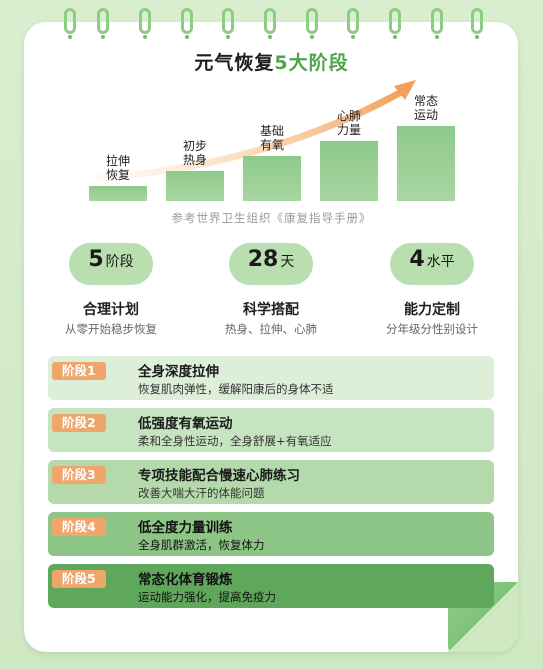 The image size is (543, 669). What do you see at coordinates (234, 63) in the screenshot?
I see `title-prefix: 元气恢复` at bounding box center [234, 63].